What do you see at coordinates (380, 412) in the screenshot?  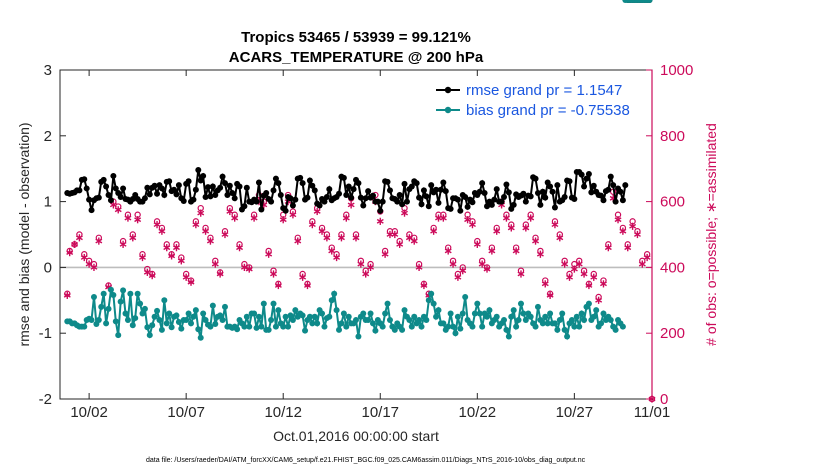 I see `x-tick-label: 10/17` at bounding box center [380, 412].